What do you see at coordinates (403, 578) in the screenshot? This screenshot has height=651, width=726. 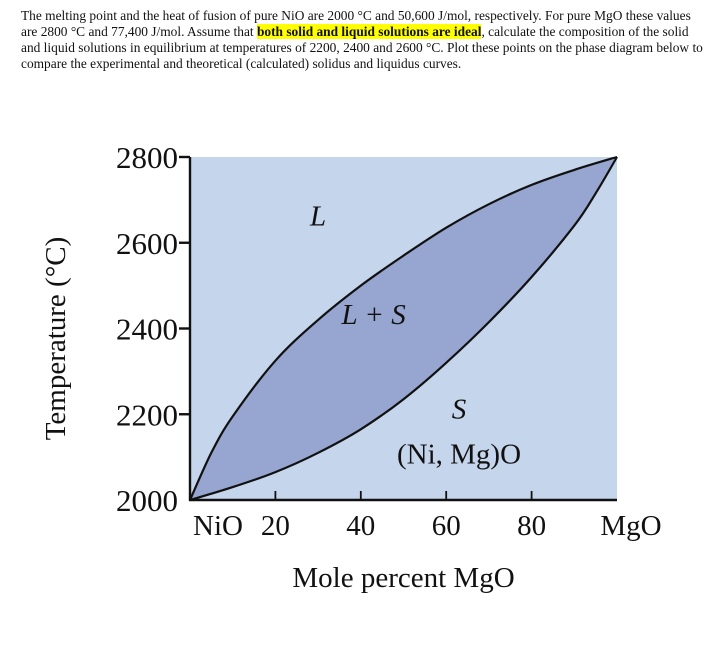 I see `x-axis-label: Mole percent MgO` at bounding box center [403, 578].